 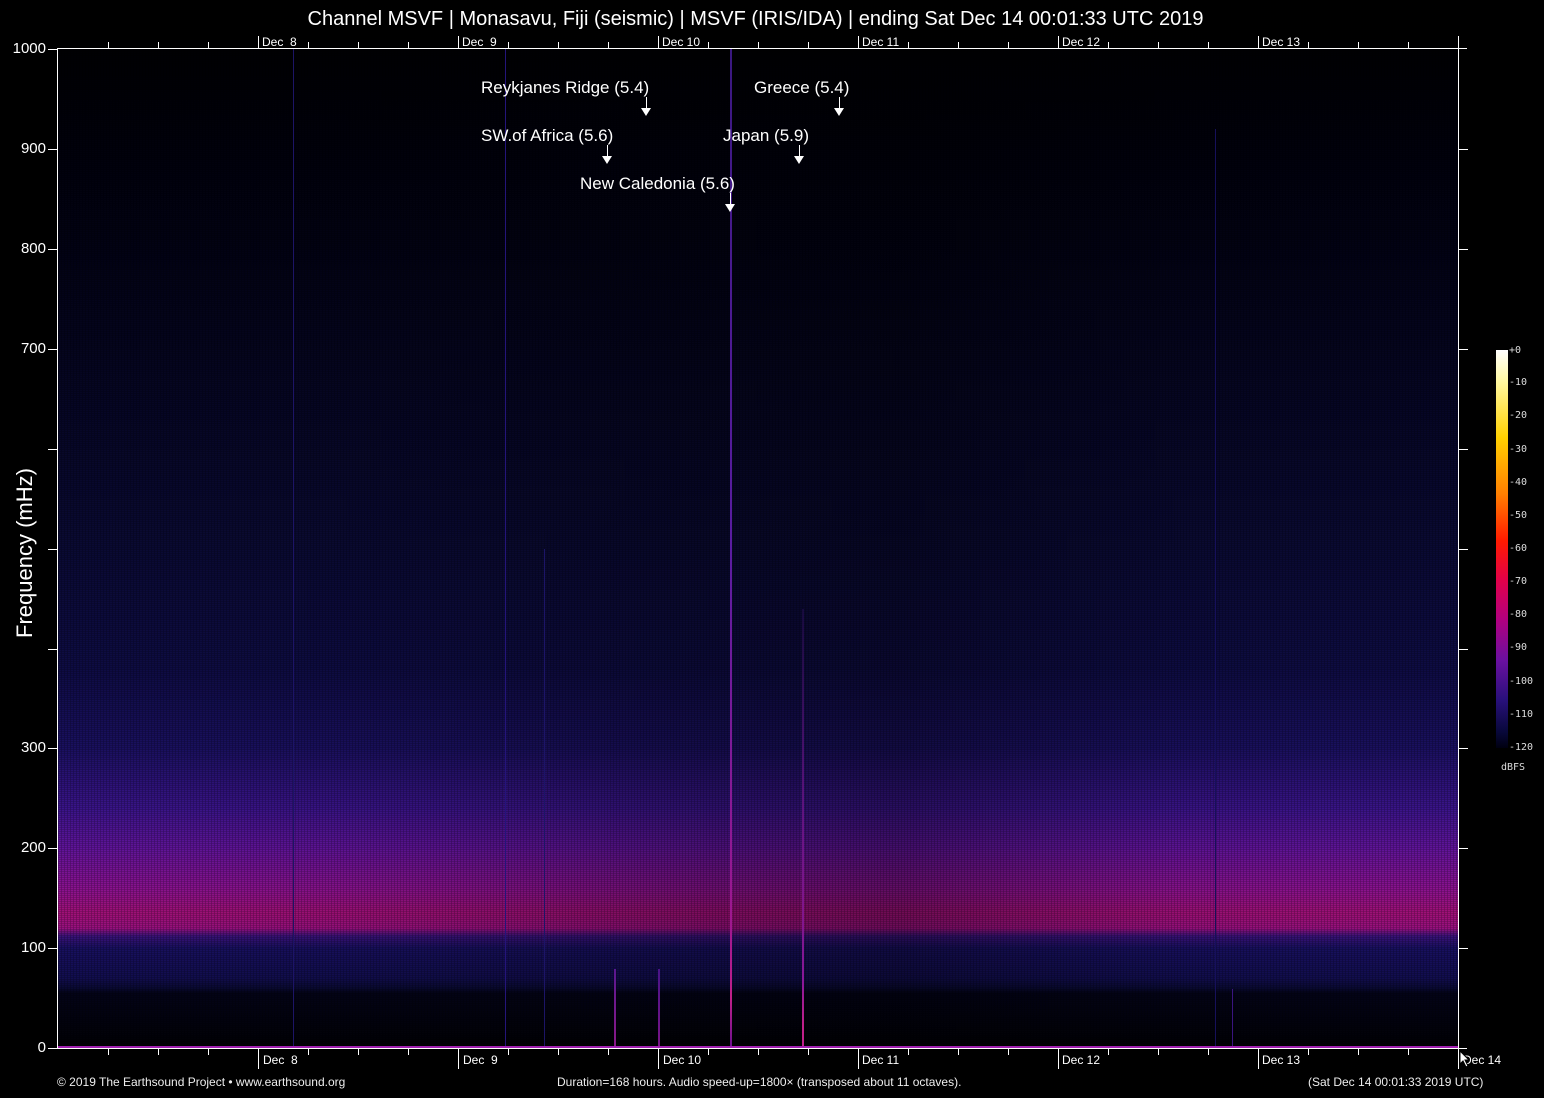 I want to click on event-streak-japan, so click(x=803, y=828).